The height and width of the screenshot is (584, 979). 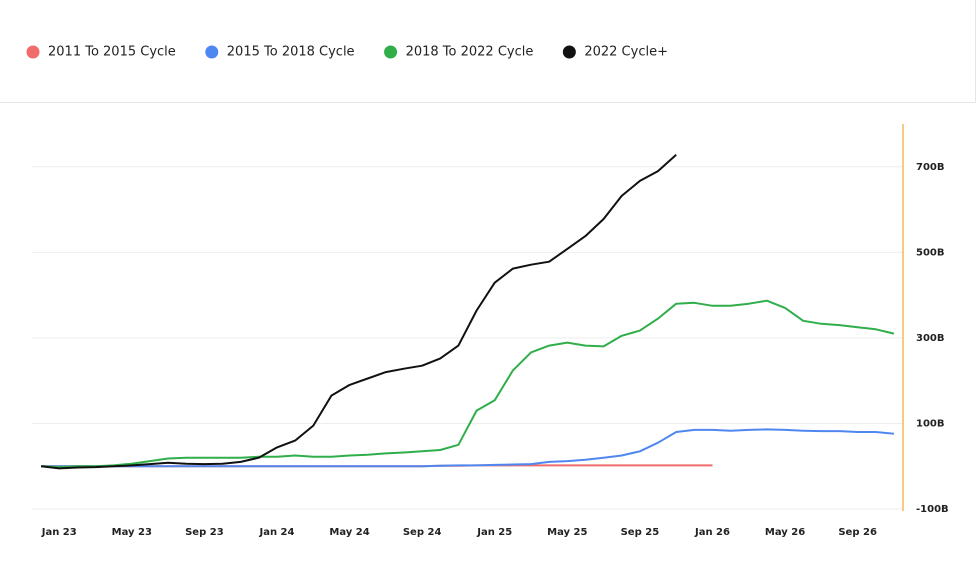 I want to click on legend-label: 2015 To 2018 Cycle, so click(x=291, y=52).